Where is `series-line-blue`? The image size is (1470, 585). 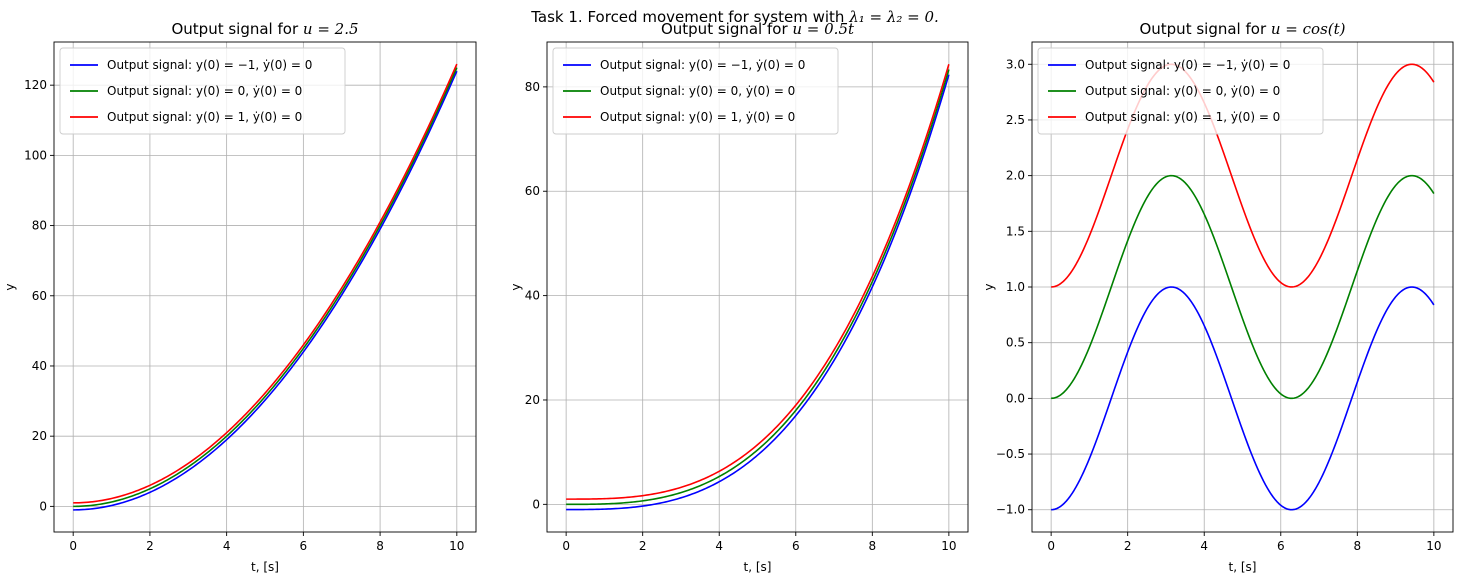
series-line-blue is located at coordinates (1243, 398).